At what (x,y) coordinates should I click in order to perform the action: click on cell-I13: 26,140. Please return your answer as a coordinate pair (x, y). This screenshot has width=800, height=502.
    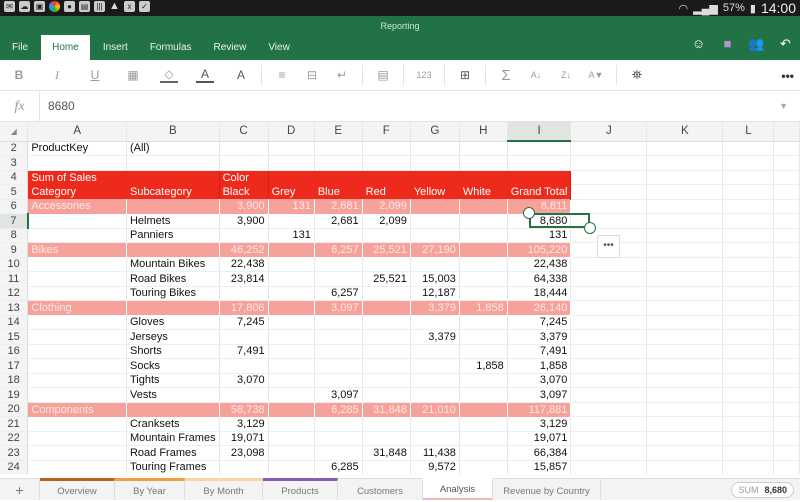
    Looking at the image, I should click on (539, 307).